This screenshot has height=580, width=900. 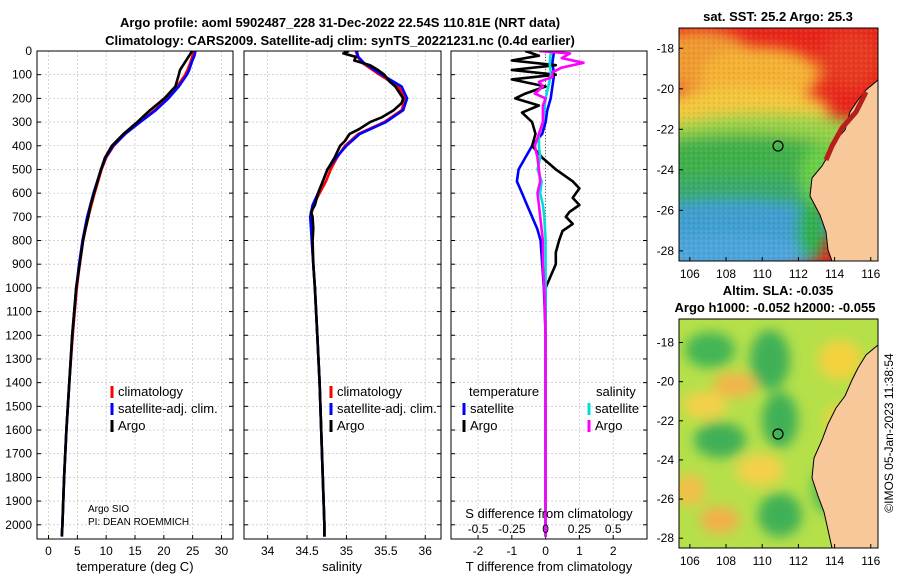 I want to click on lon-tick-label: 108, so click(x=726, y=561).